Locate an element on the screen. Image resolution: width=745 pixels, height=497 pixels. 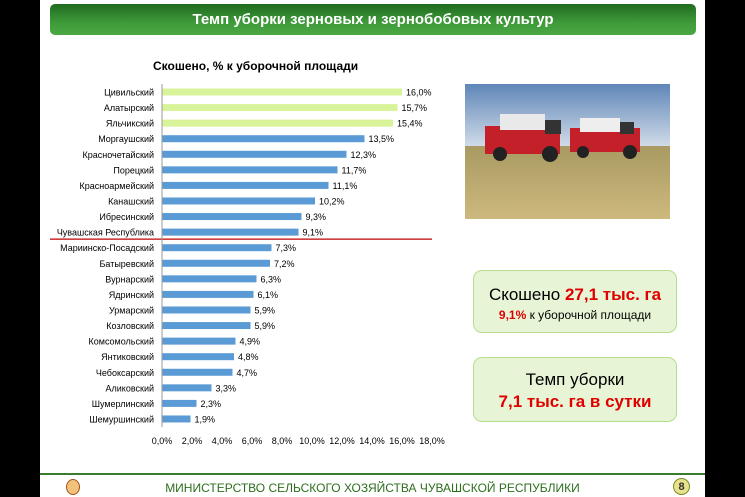
chart-title: Скошено, % к уборочной площади is located at coordinates (256, 66).